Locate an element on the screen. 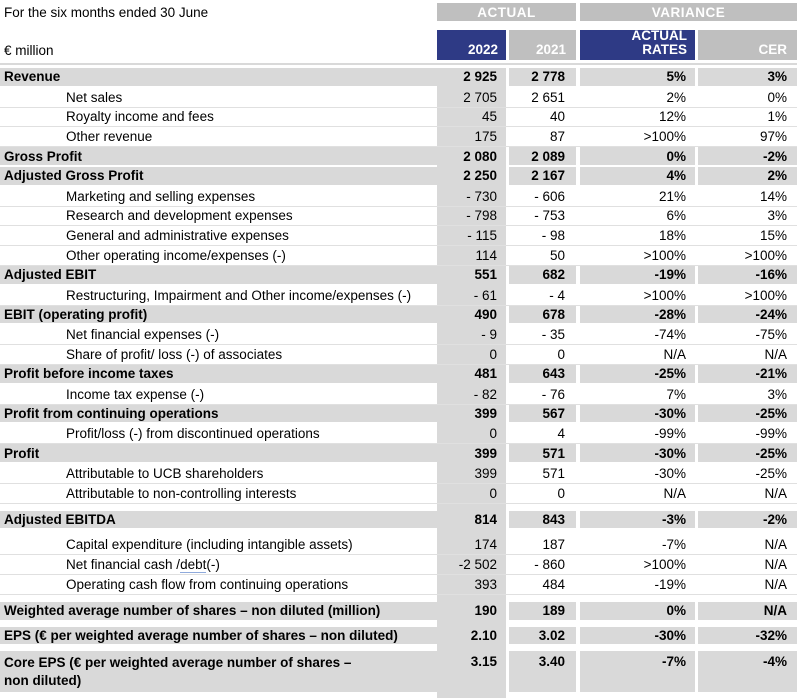 Image resolution: width=800 pixels, height=698 pixels. value-2021: 2 778 is located at coordinates (542, 77).